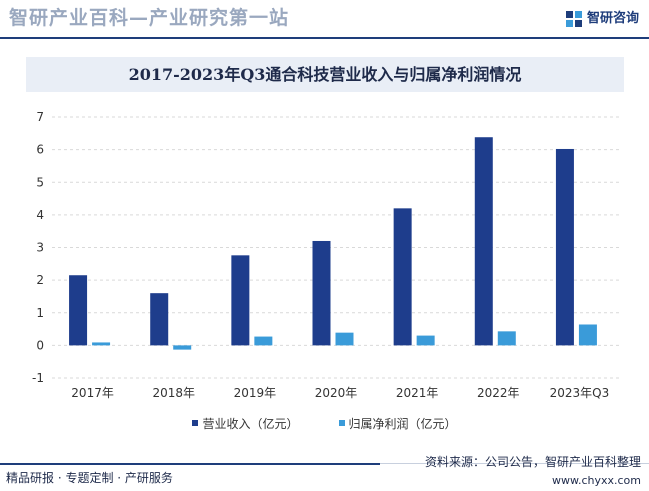  What do you see at coordinates (190, 464) in the screenshot?
I see `footer-divider` at bounding box center [190, 464].